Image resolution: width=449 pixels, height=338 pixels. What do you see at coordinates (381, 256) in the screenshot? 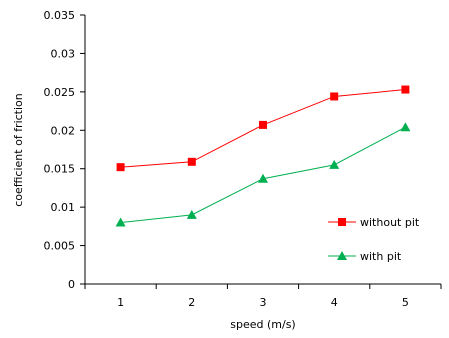
I see `legend-label: with pit` at bounding box center [381, 256].